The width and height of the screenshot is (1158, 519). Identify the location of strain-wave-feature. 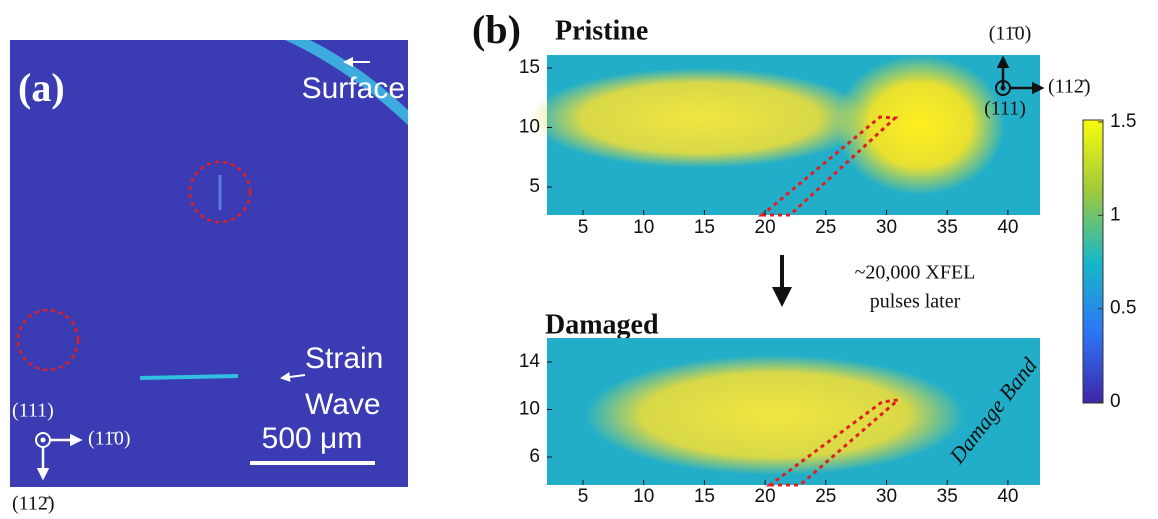
(189, 377).